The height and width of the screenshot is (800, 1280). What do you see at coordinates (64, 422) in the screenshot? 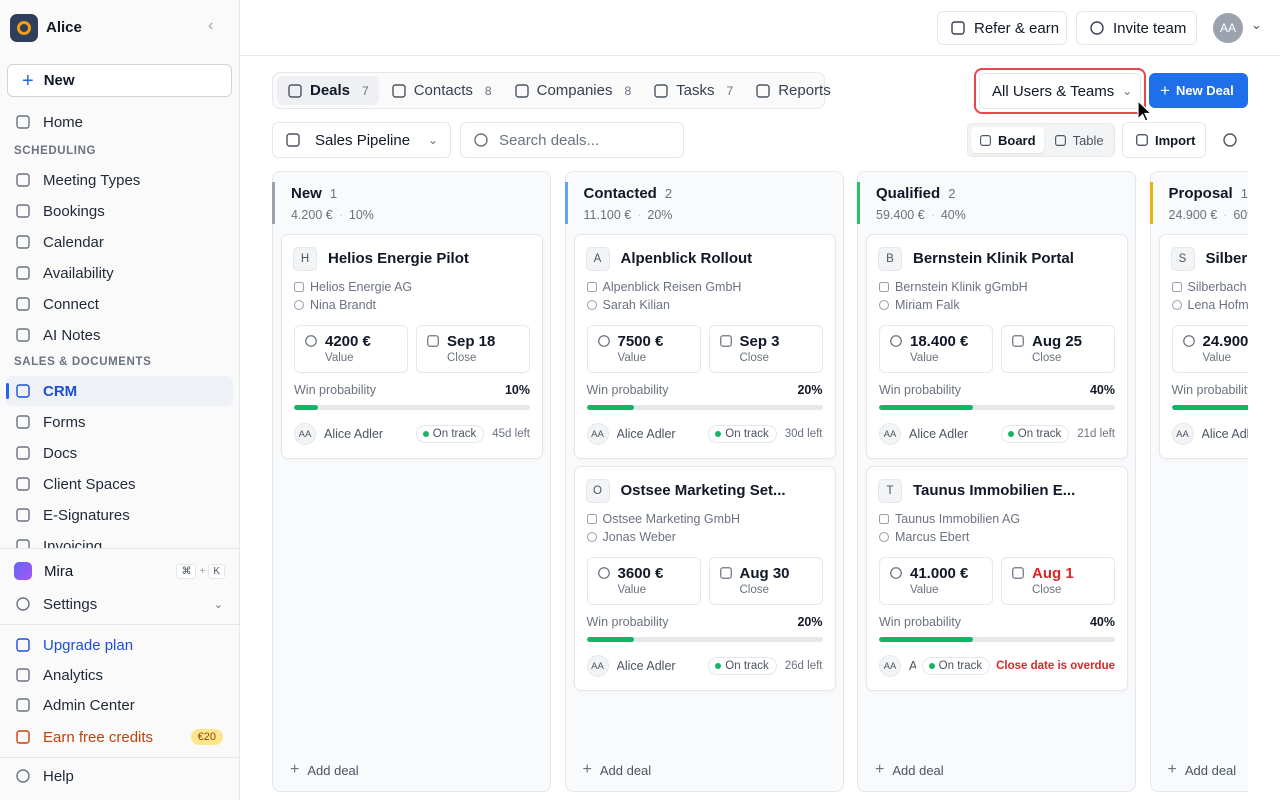
I see `nav-label: Forms` at bounding box center [64, 422].